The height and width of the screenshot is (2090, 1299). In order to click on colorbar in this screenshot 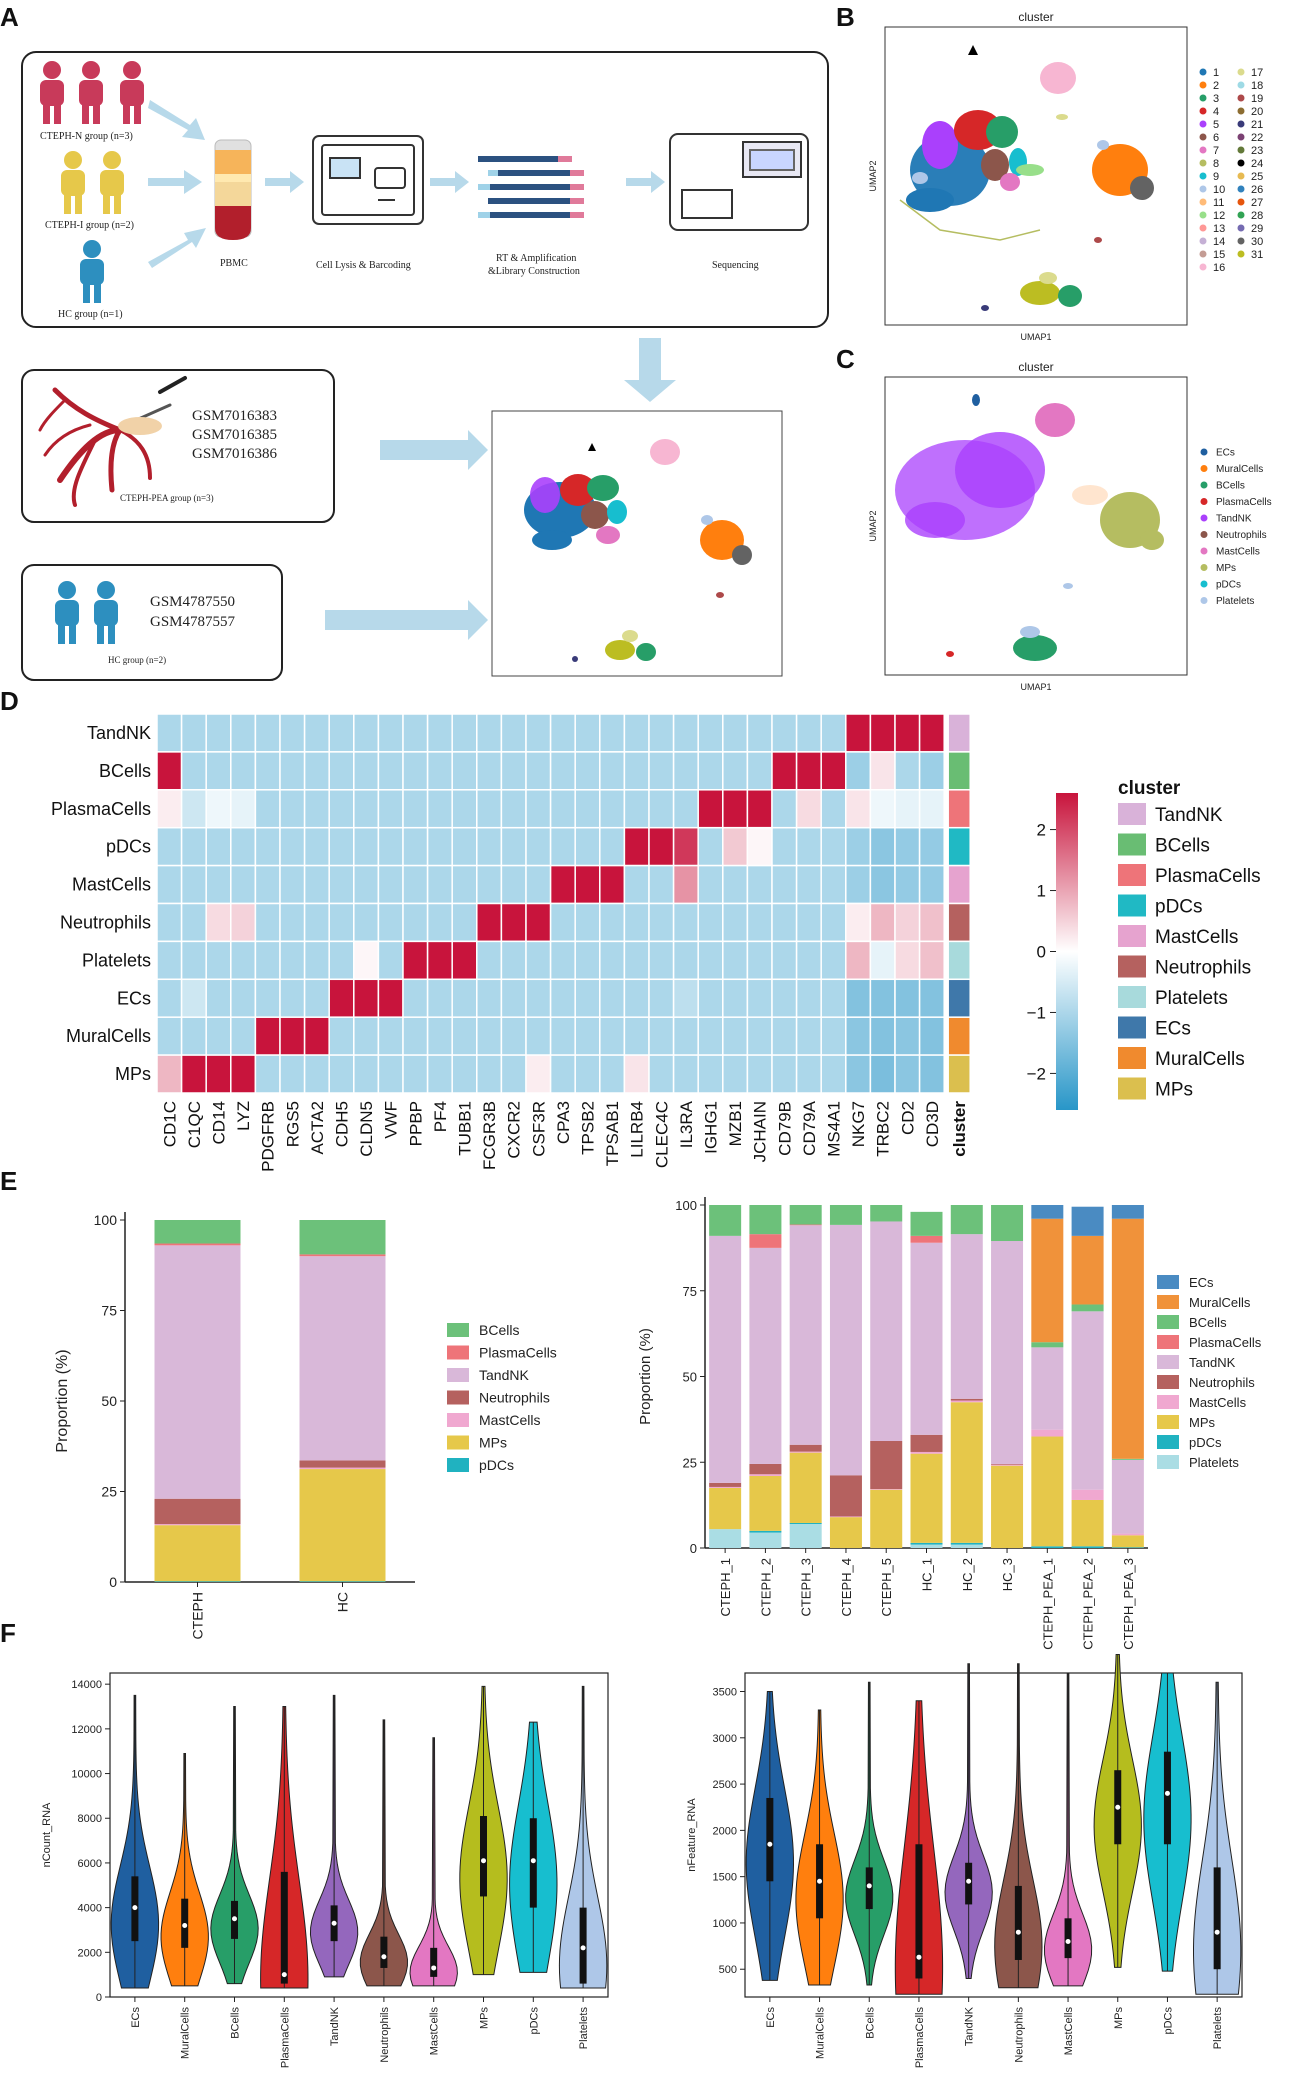, I will do `click(1067, 951)`.